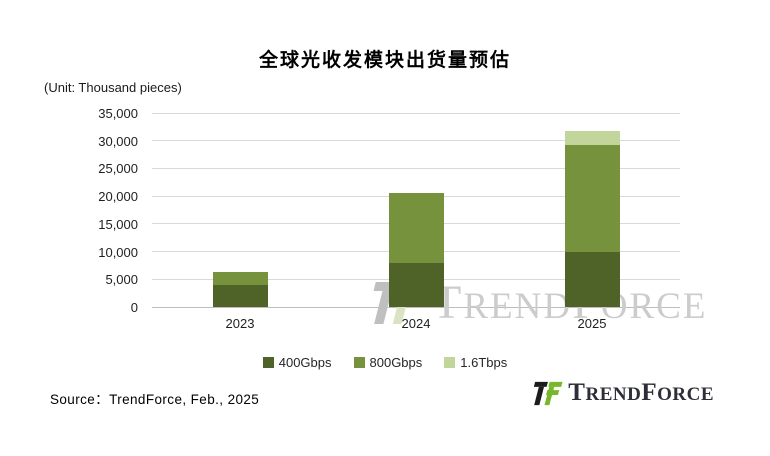 The width and height of the screenshot is (770, 456). What do you see at coordinates (113, 87) in the screenshot?
I see `unit-label: (Unit: Thousand pieces)` at bounding box center [113, 87].